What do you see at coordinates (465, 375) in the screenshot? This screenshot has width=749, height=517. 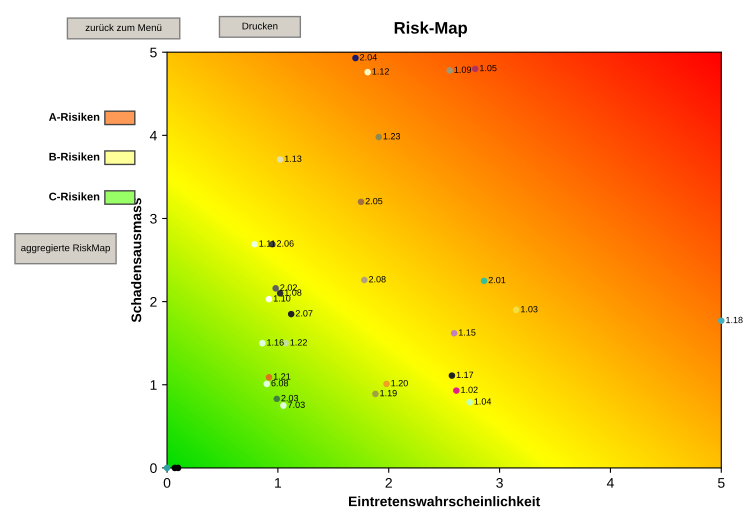 I see `annotation: 1.17` at bounding box center [465, 375].